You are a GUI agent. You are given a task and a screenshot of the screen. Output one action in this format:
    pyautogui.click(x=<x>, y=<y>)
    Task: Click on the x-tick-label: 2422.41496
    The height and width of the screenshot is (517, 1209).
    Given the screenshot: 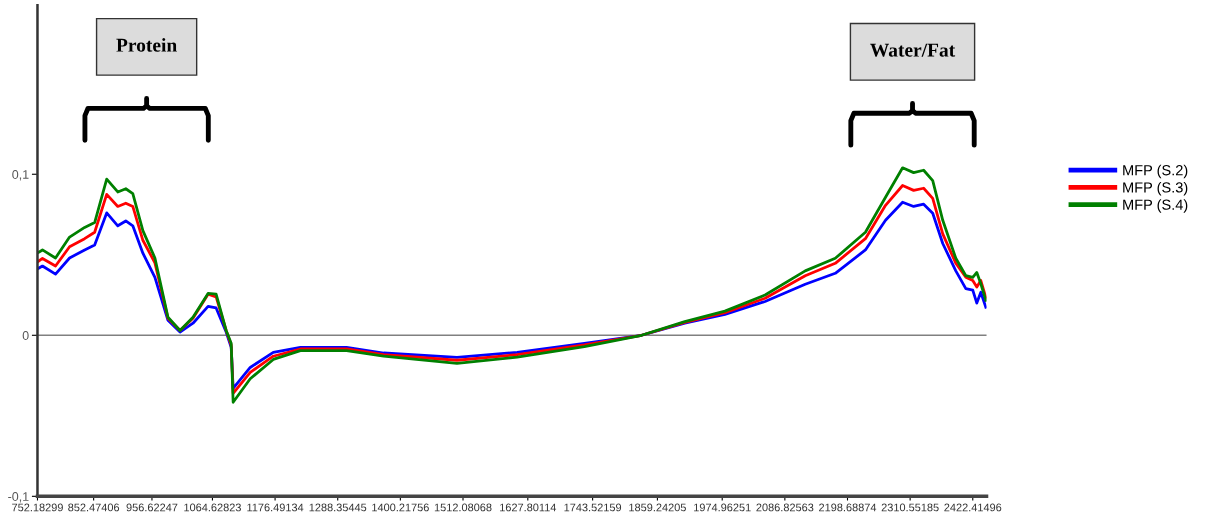 What is the action you would take?
    pyautogui.click(x=973, y=507)
    